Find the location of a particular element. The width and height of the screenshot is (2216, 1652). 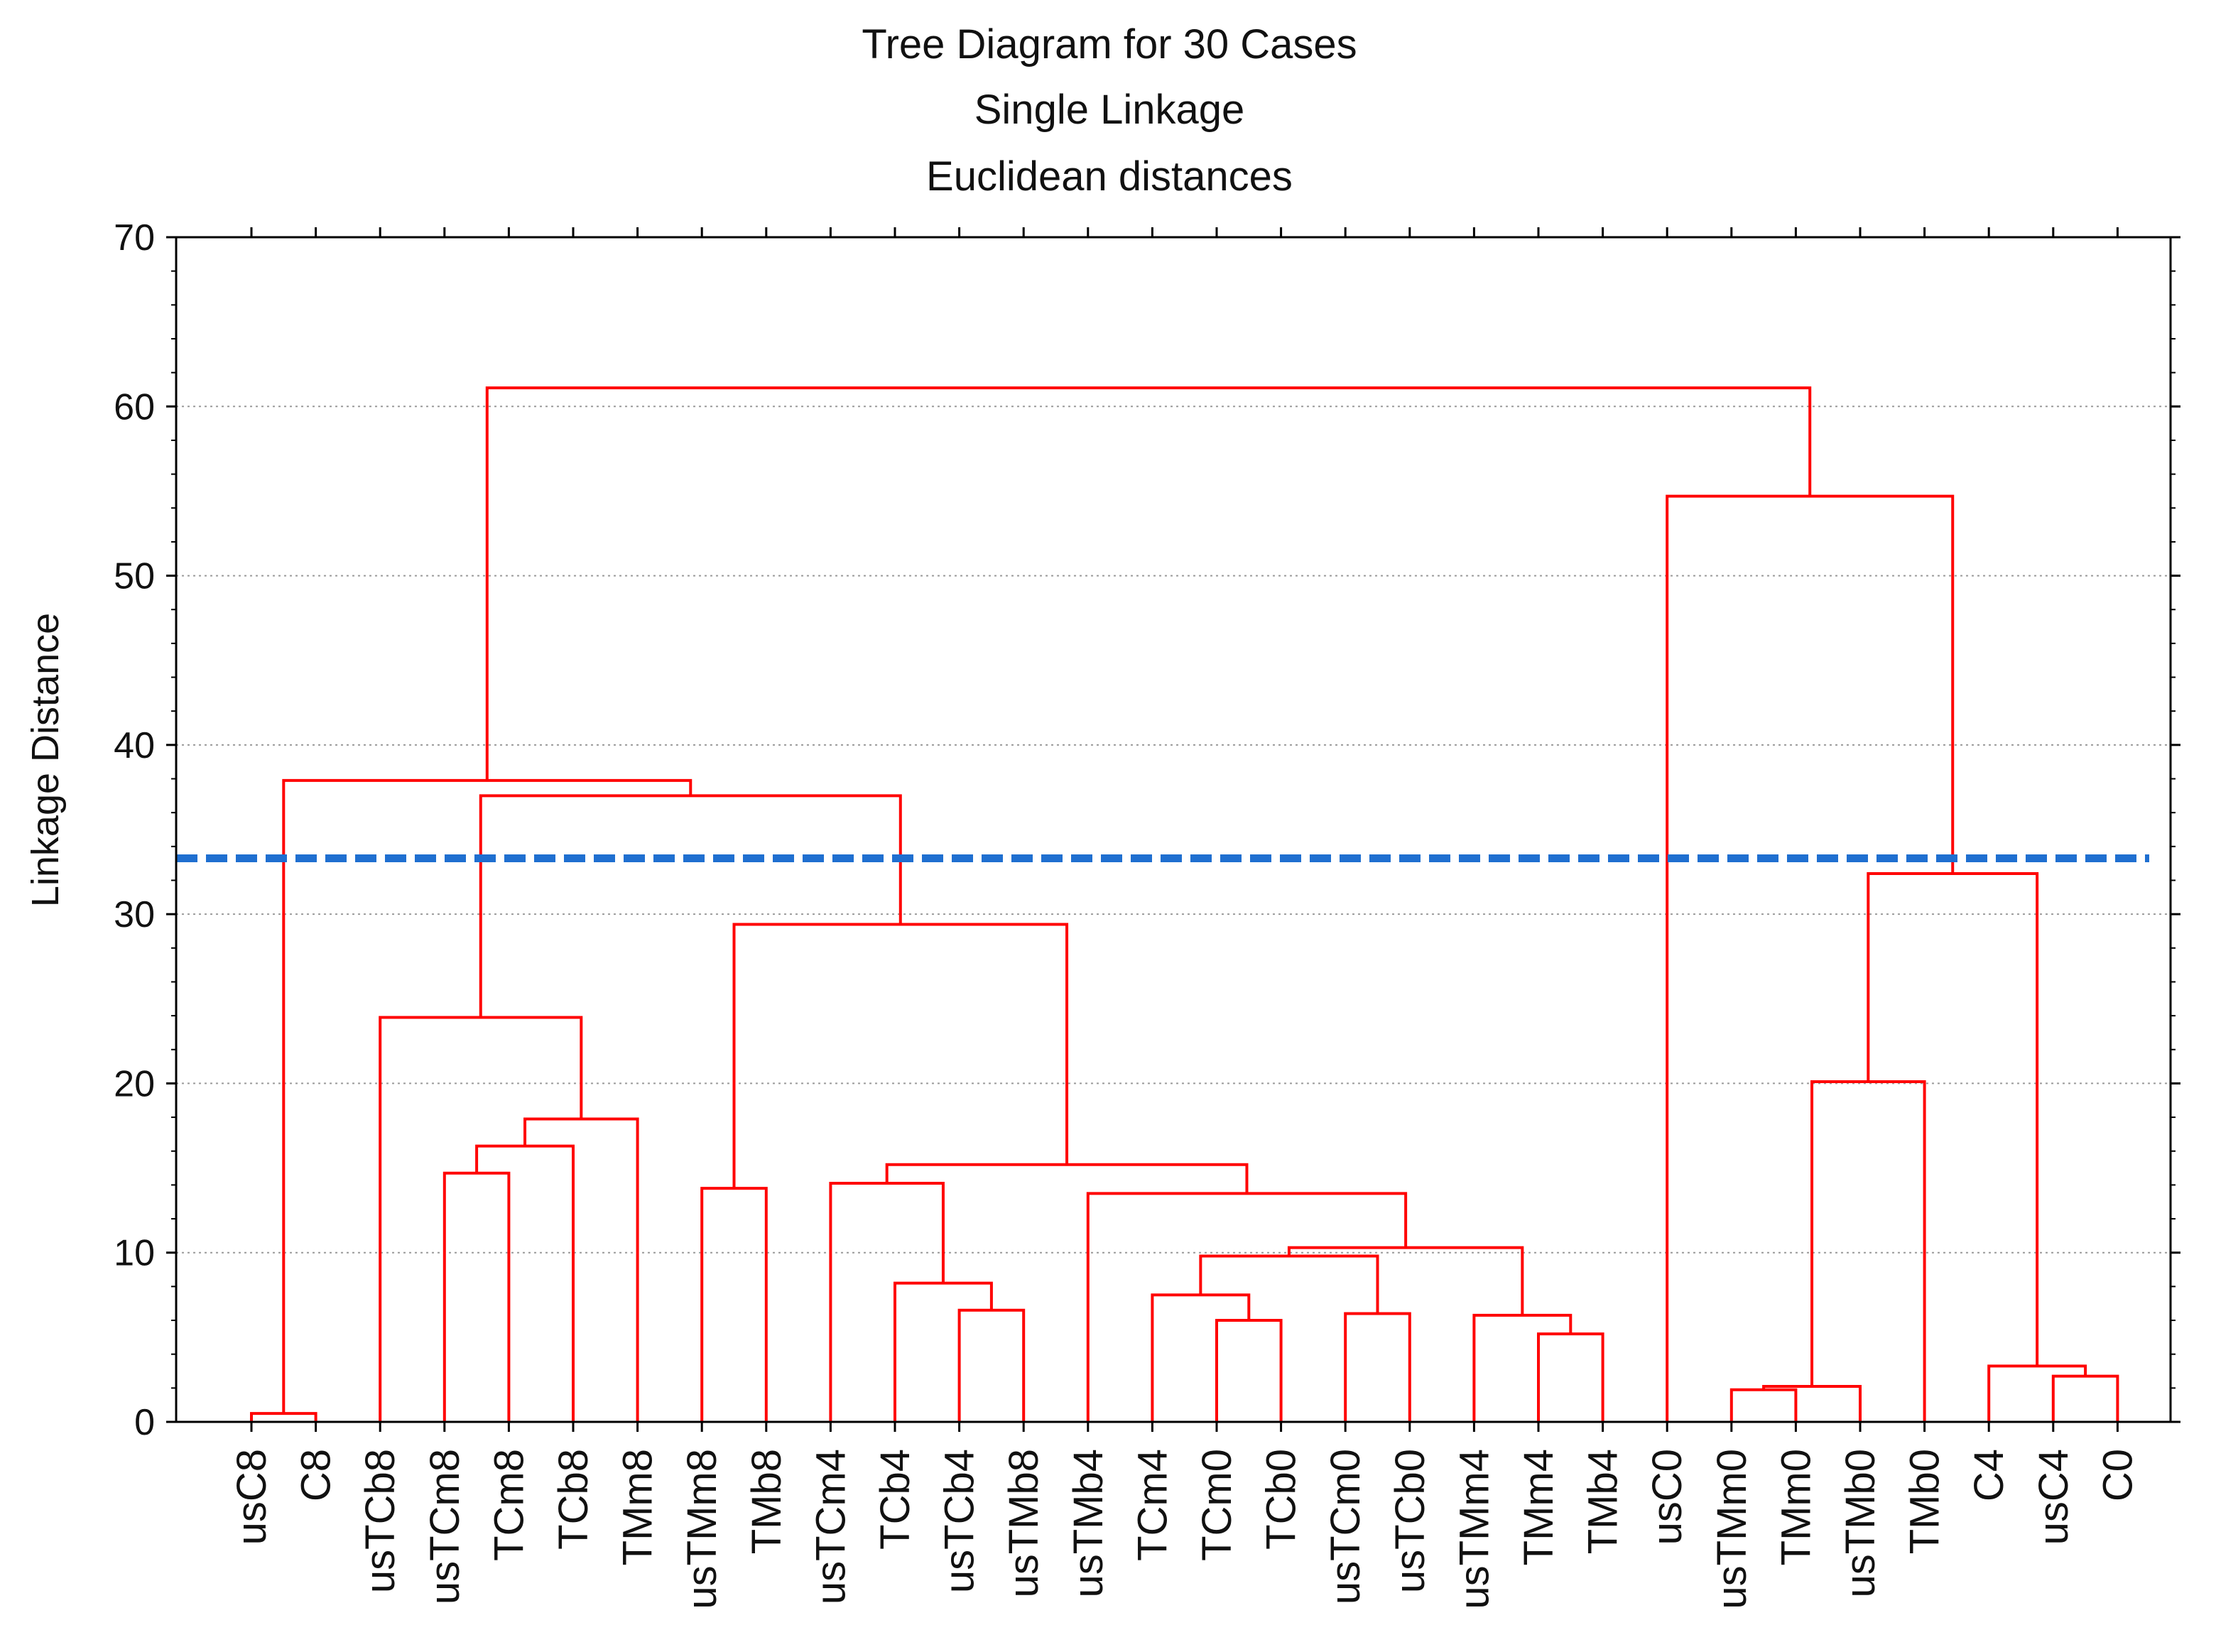

leaf-label: TMm4 is located at coordinates (1539, 1507).